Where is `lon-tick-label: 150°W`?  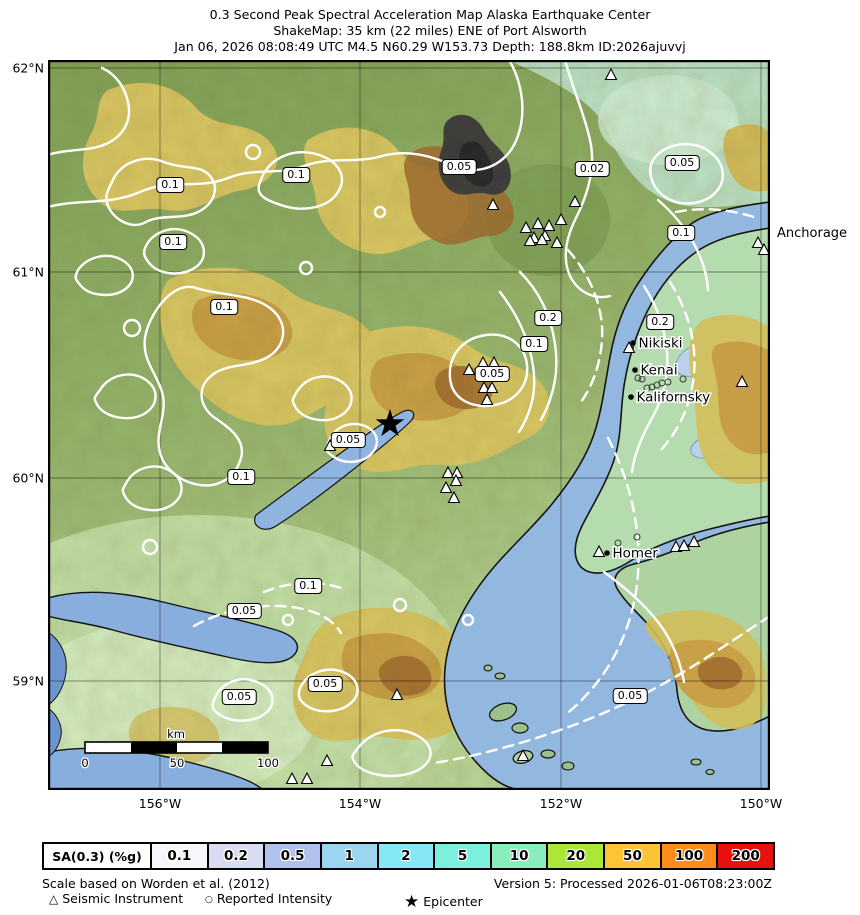
lon-tick-label: 150°W is located at coordinates (761, 803).